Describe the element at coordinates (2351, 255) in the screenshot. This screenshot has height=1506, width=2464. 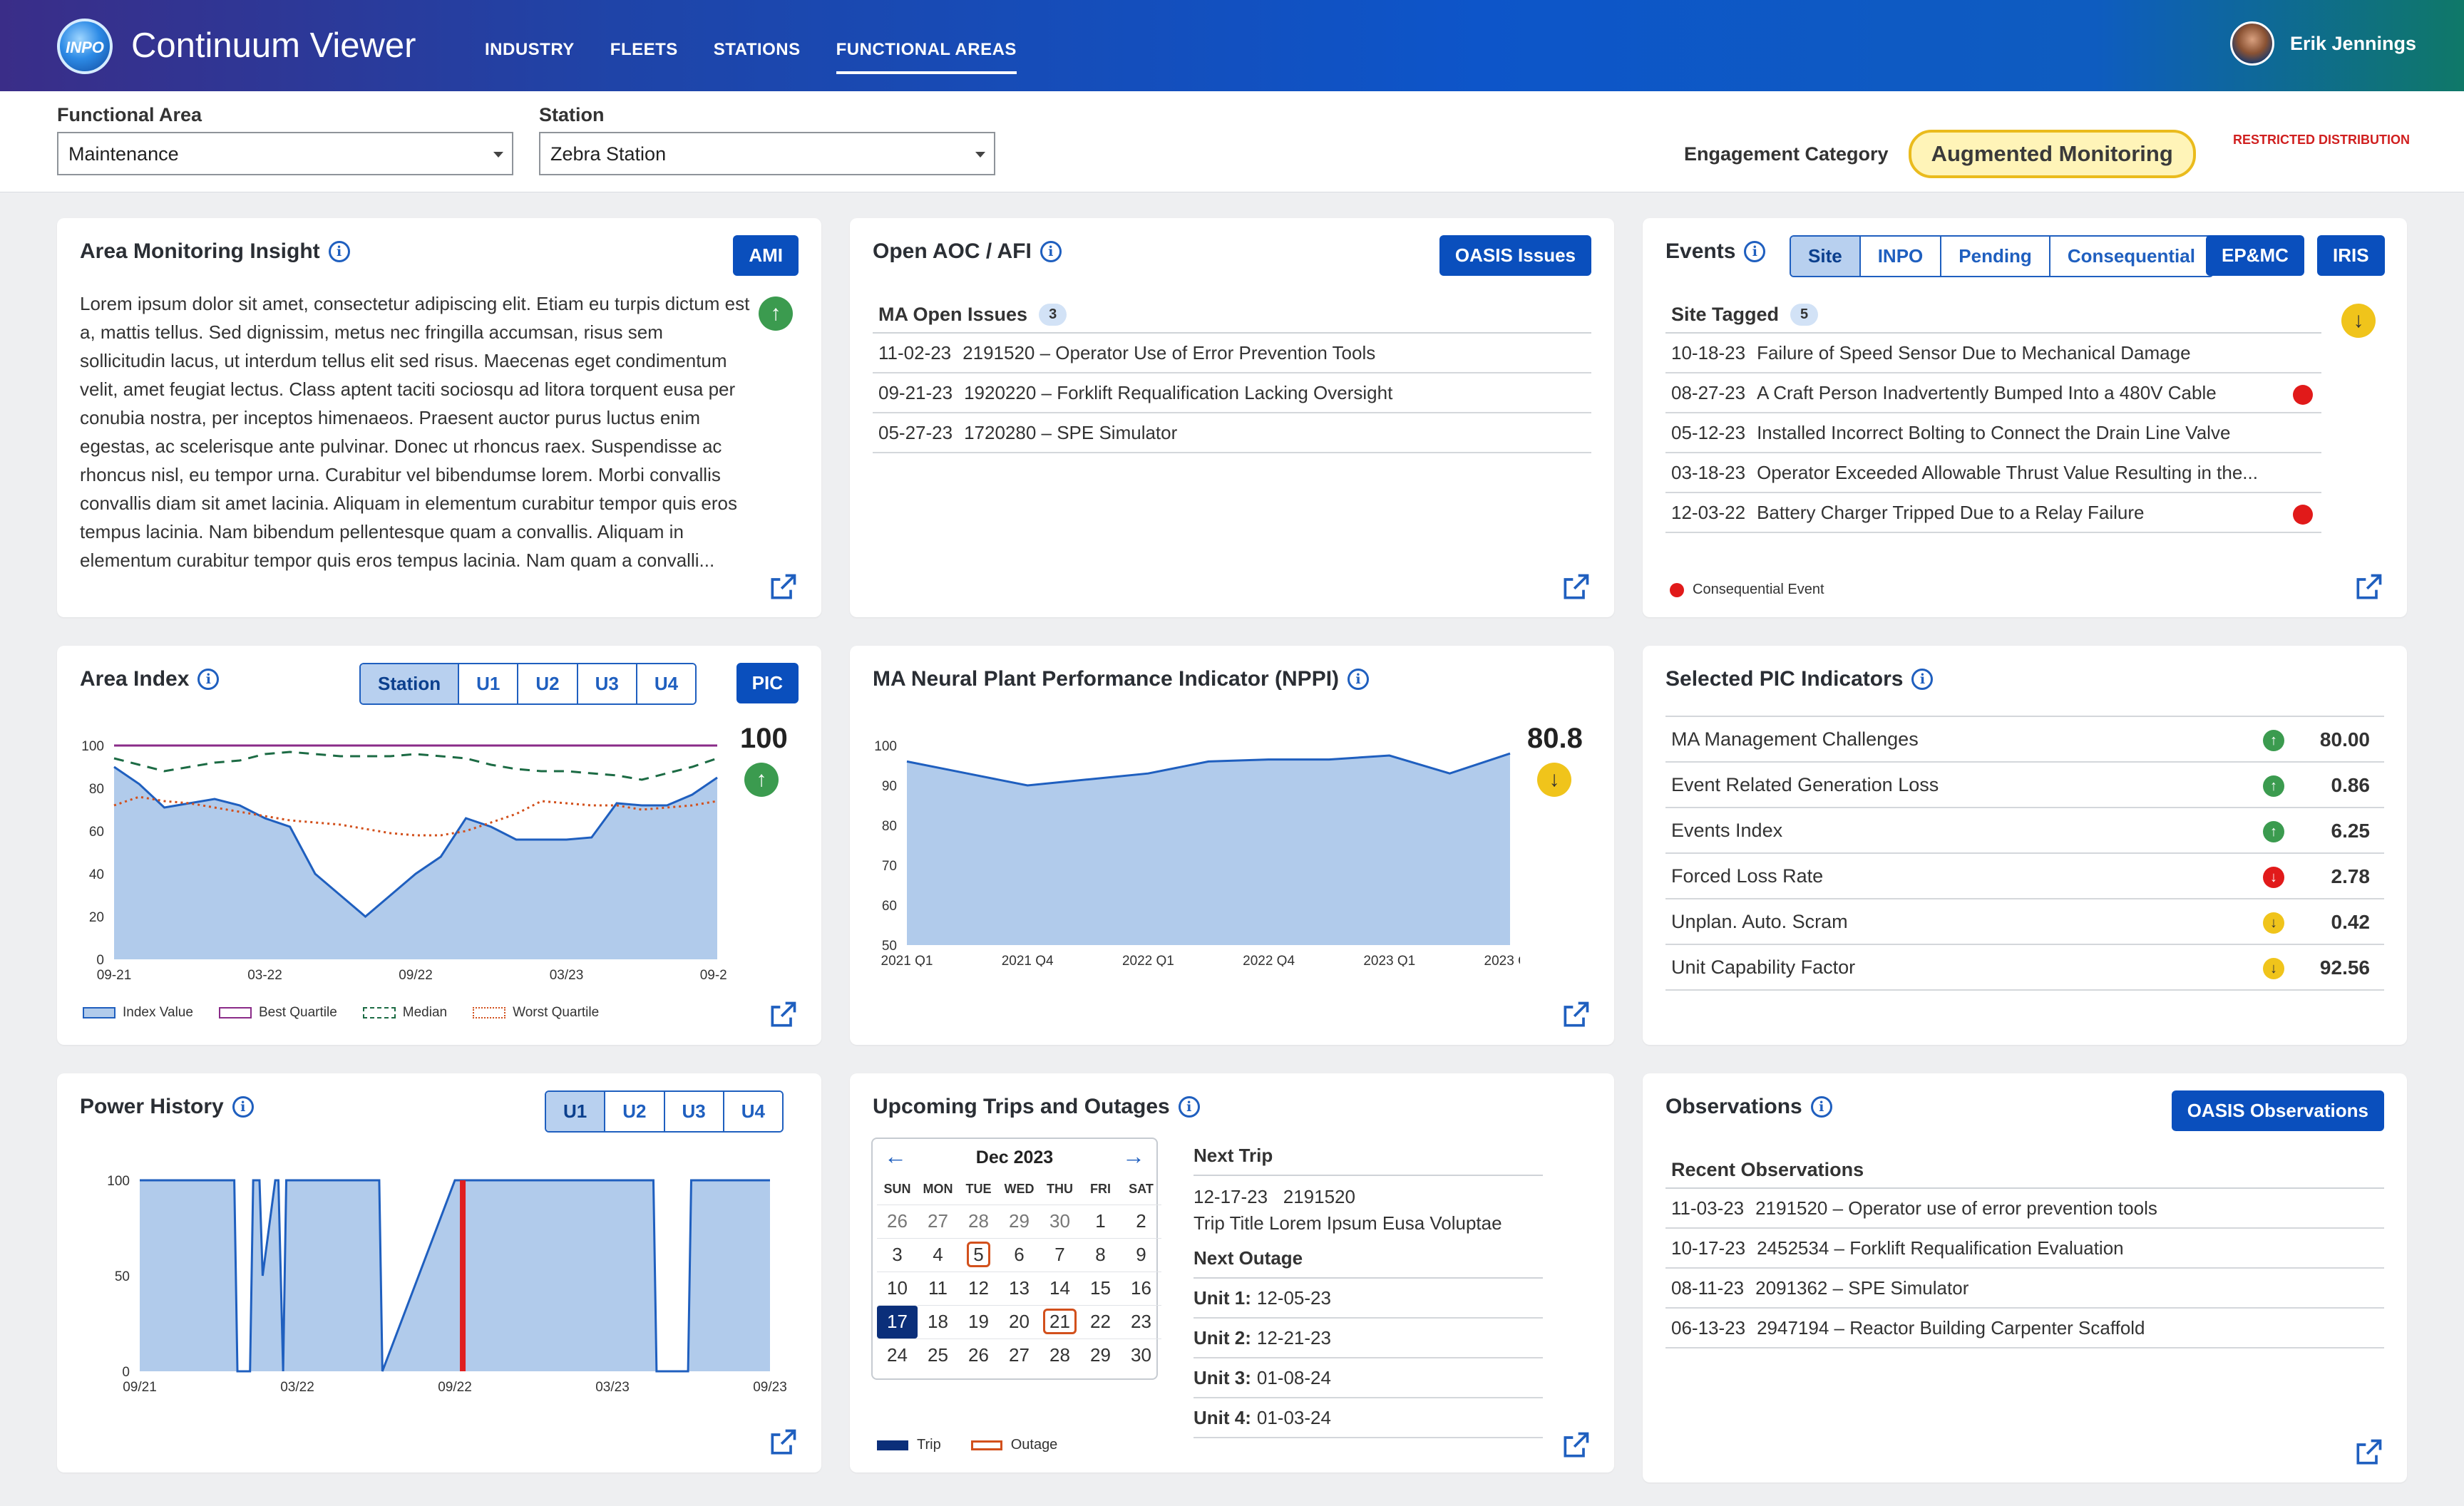
I see `iris-button: IRIS` at that location.